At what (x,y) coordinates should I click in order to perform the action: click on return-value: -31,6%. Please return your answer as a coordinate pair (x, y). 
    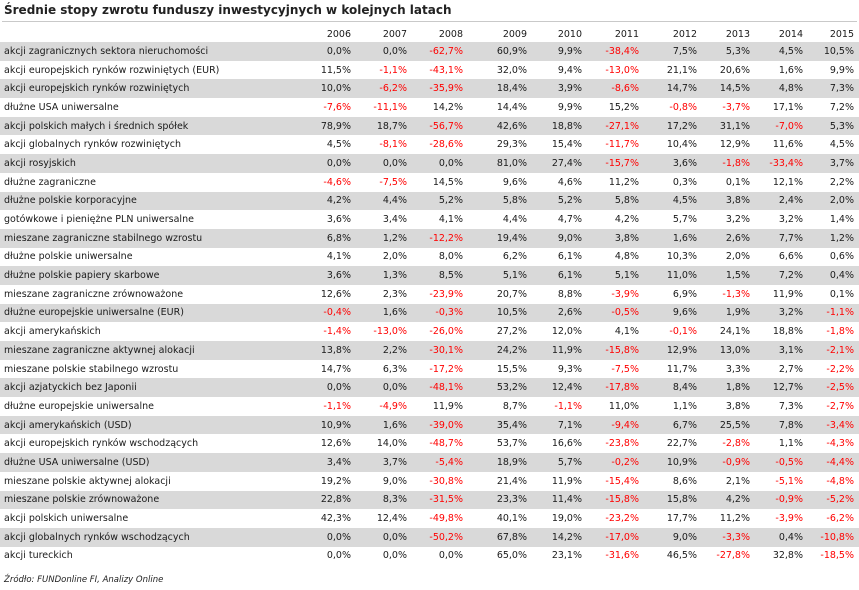
    Looking at the image, I should click on (622, 556).